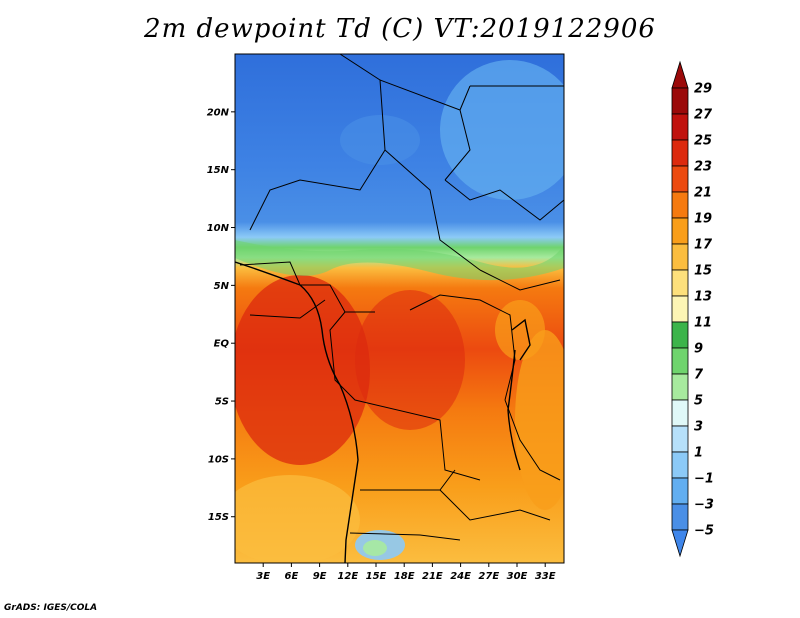  What do you see at coordinates (703, 167) in the screenshot?
I see `colorbar-label: 23` at bounding box center [703, 167].